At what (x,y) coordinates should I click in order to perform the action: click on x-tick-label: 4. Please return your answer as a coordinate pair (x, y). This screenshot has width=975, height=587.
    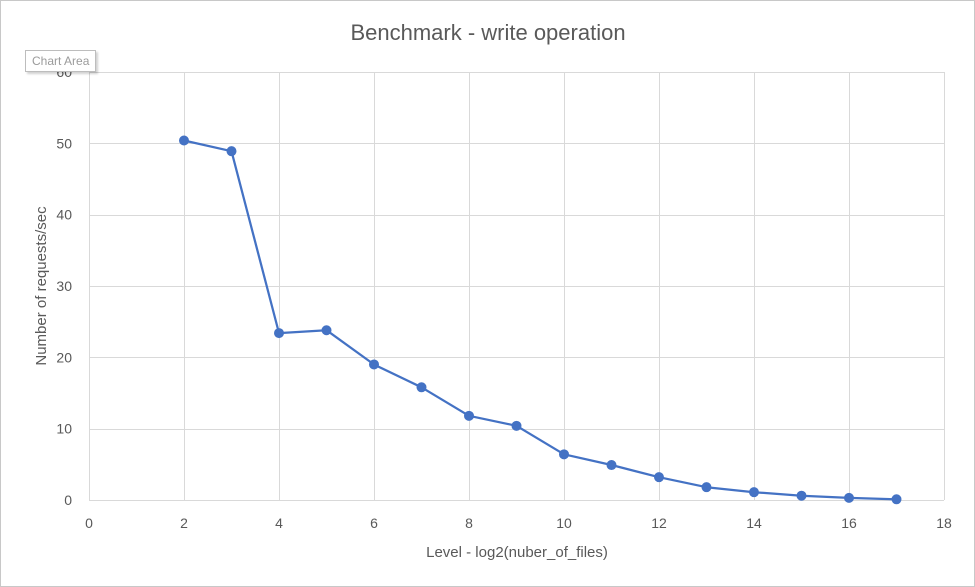
    Looking at the image, I should click on (279, 523).